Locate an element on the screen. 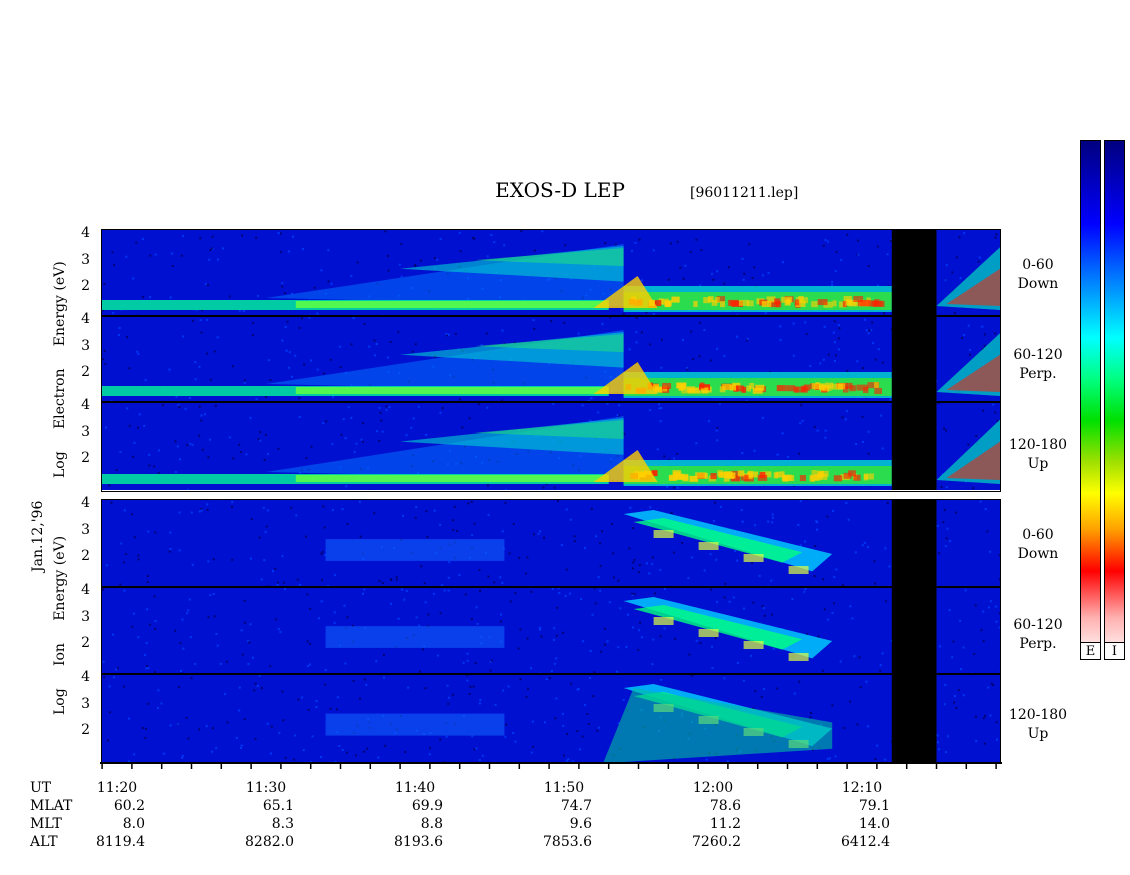 The width and height of the screenshot is (1130, 875). electron-colorbar is located at coordinates (1090, 400).